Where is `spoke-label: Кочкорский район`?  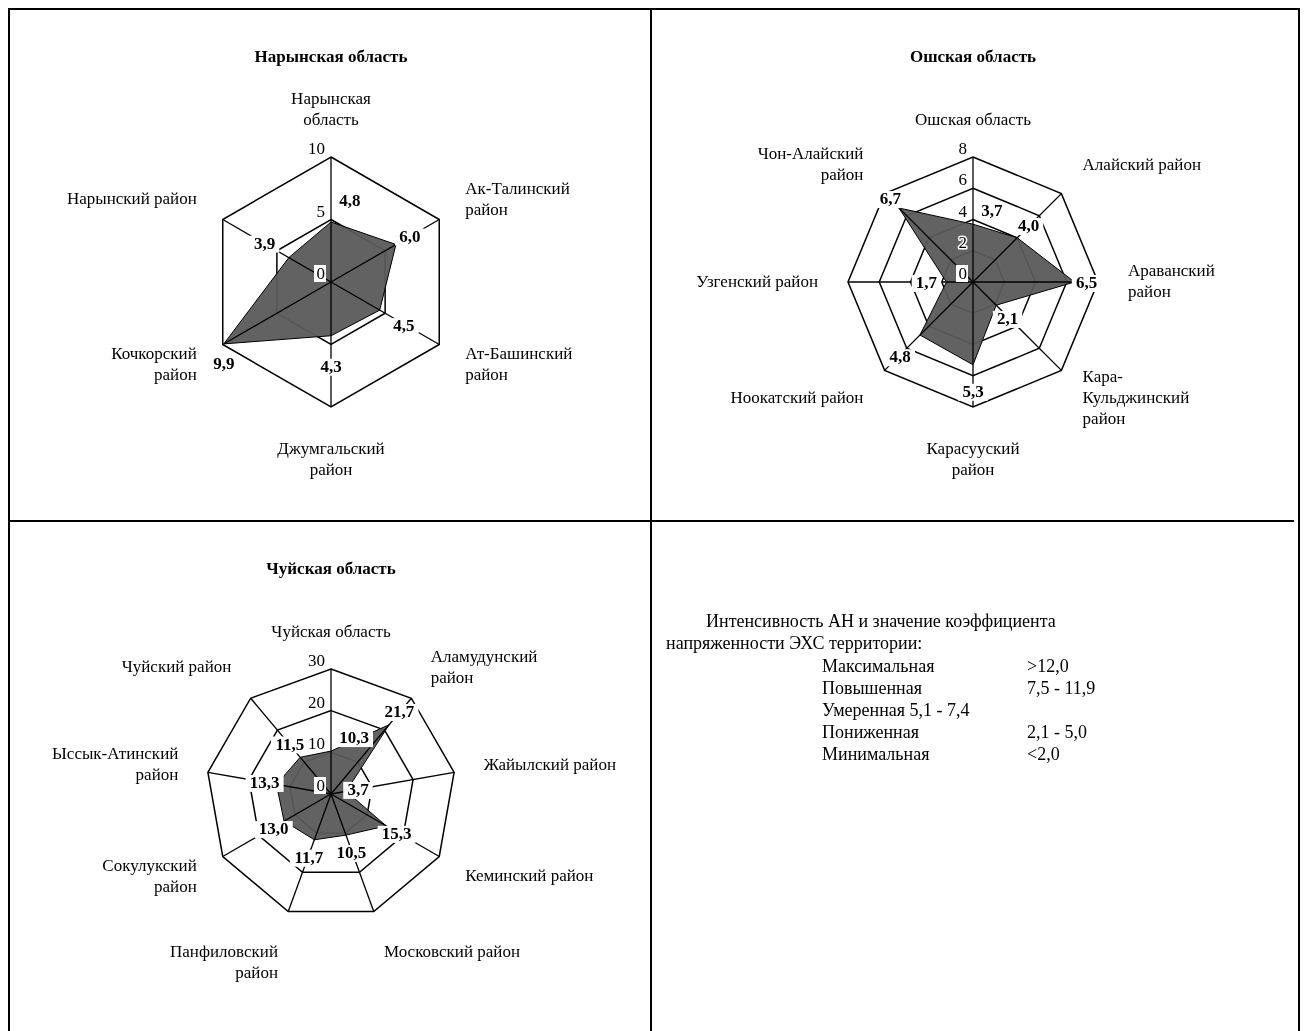
spoke-label: Кочкорский район is located at coordinates (154, 363).